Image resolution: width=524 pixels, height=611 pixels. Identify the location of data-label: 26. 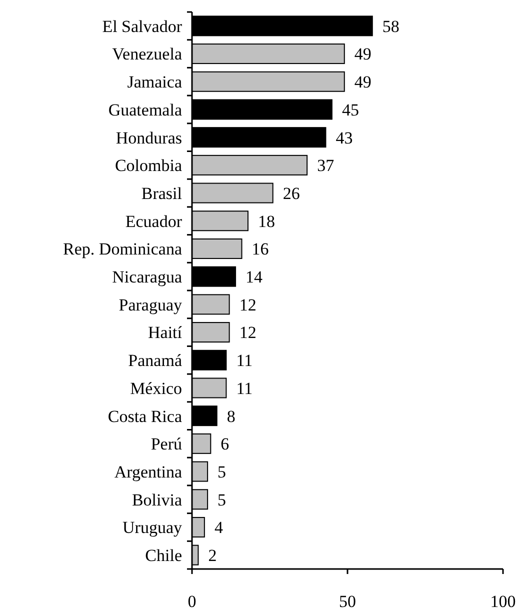
(291, 193).